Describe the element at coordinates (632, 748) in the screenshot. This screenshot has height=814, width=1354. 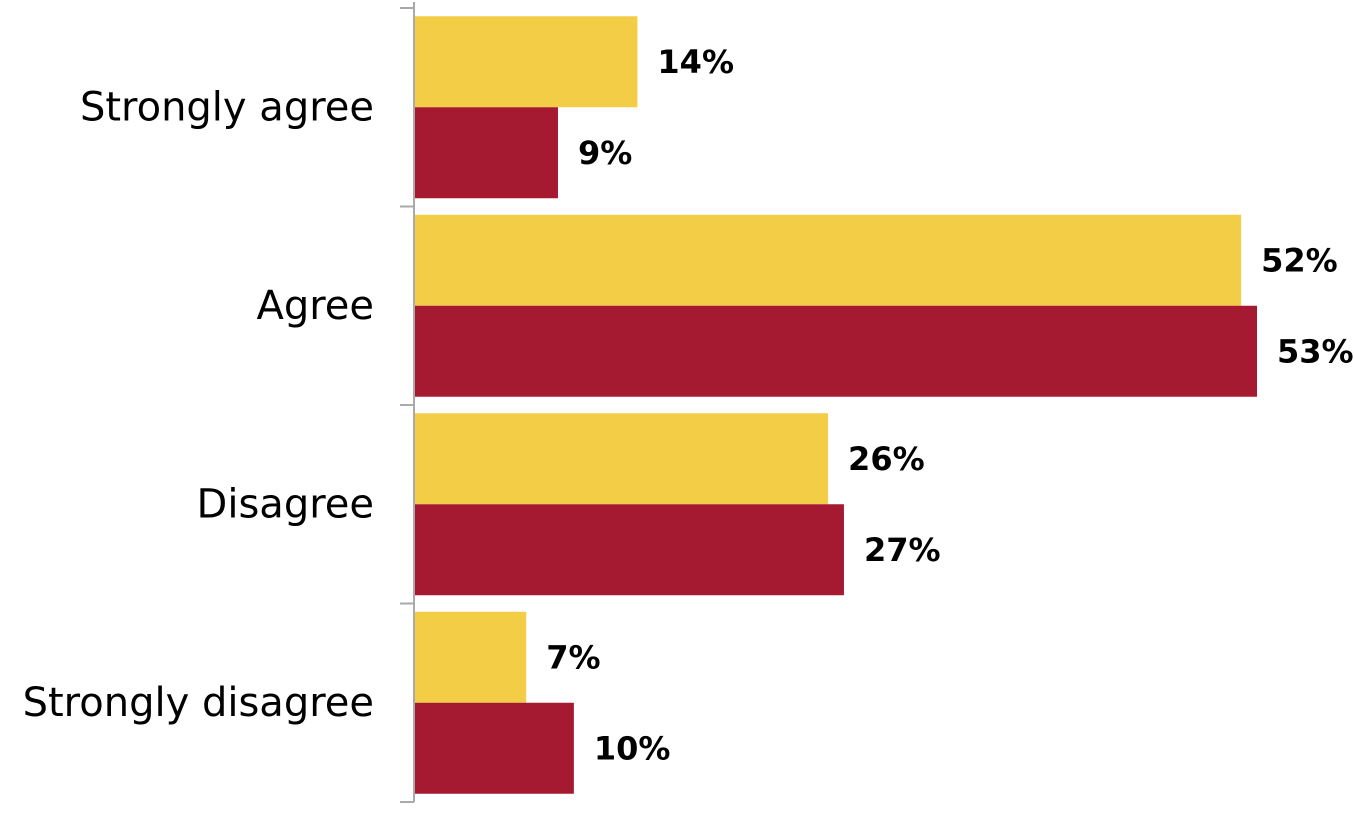
I see `value-label-strongly-disagree-series-2: 10%` at that location.